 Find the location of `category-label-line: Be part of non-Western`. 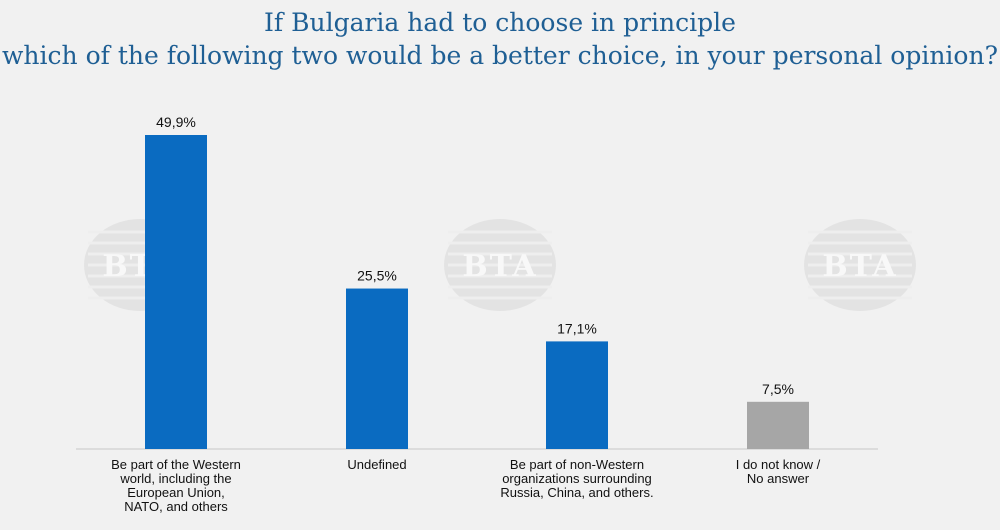

category-label-line: Be part of non-Western is located at coordinates (577, 464).